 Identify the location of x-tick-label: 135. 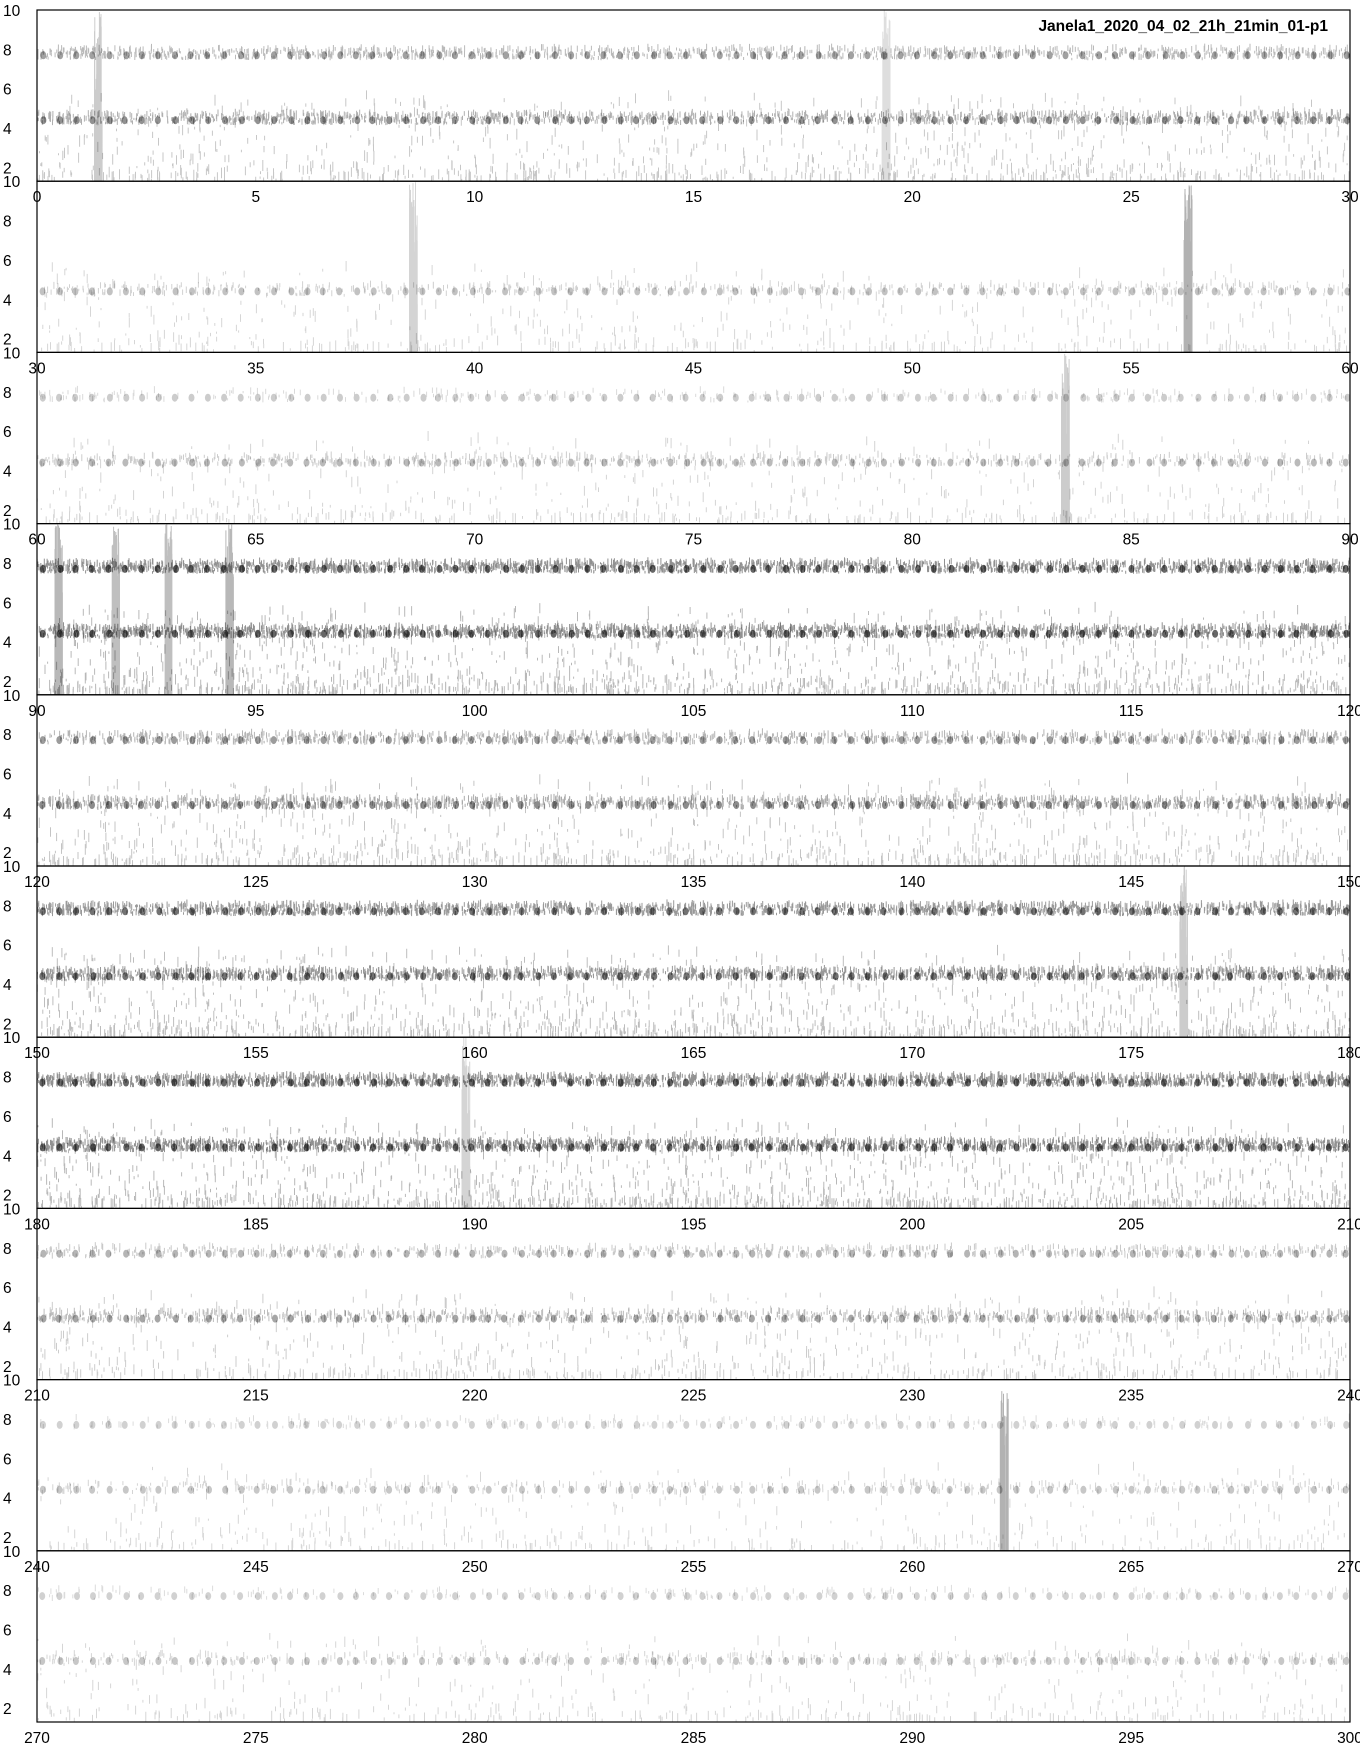
(694, 882).